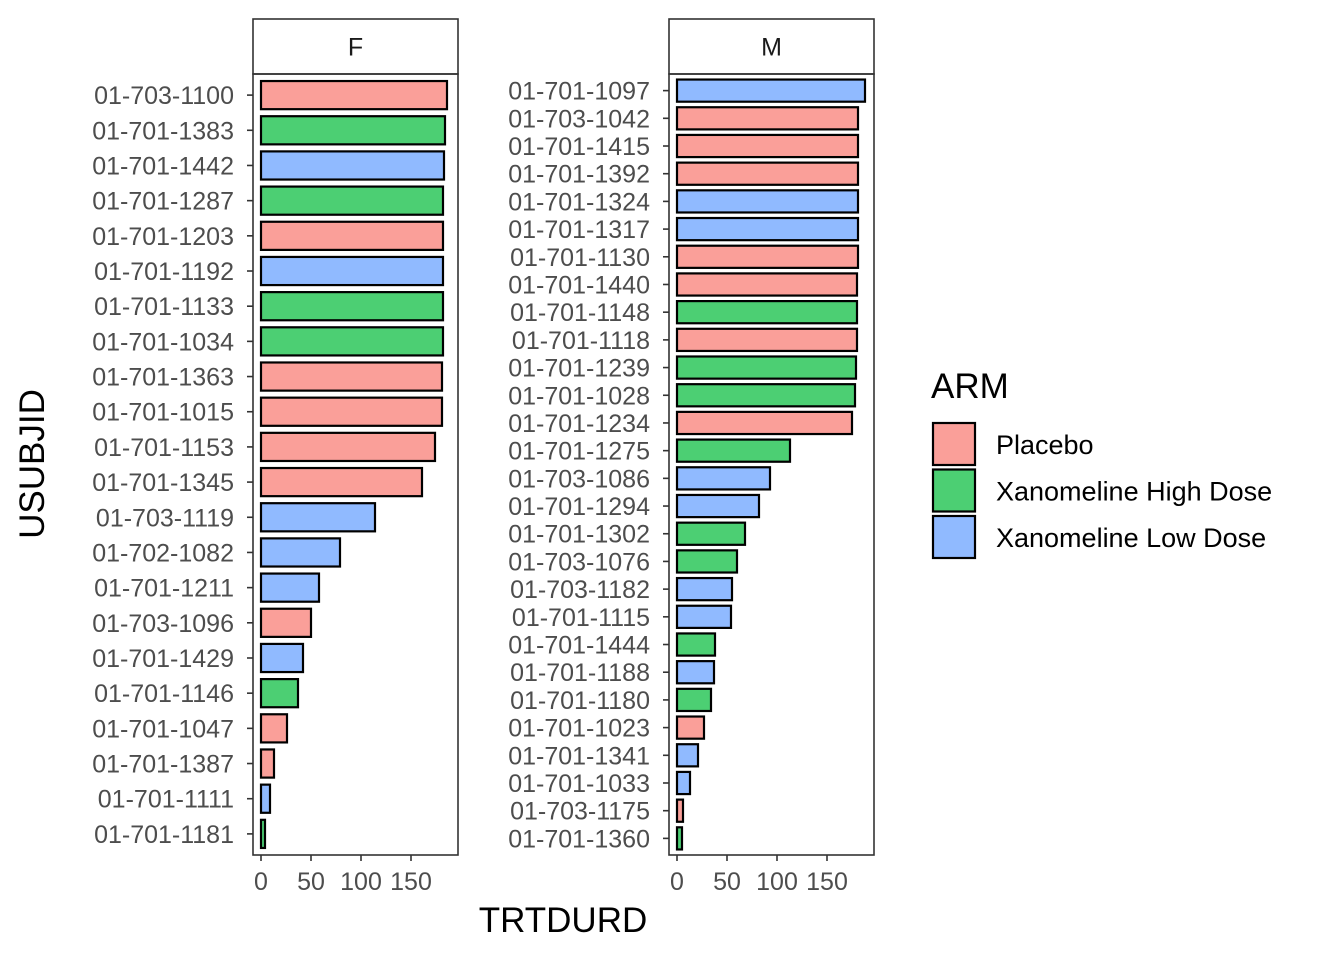  What do you see at coordinates (579, 147) in the screenshot?
I see `y-tick-label: 01-701-1415` at bounding box center [579, 147].